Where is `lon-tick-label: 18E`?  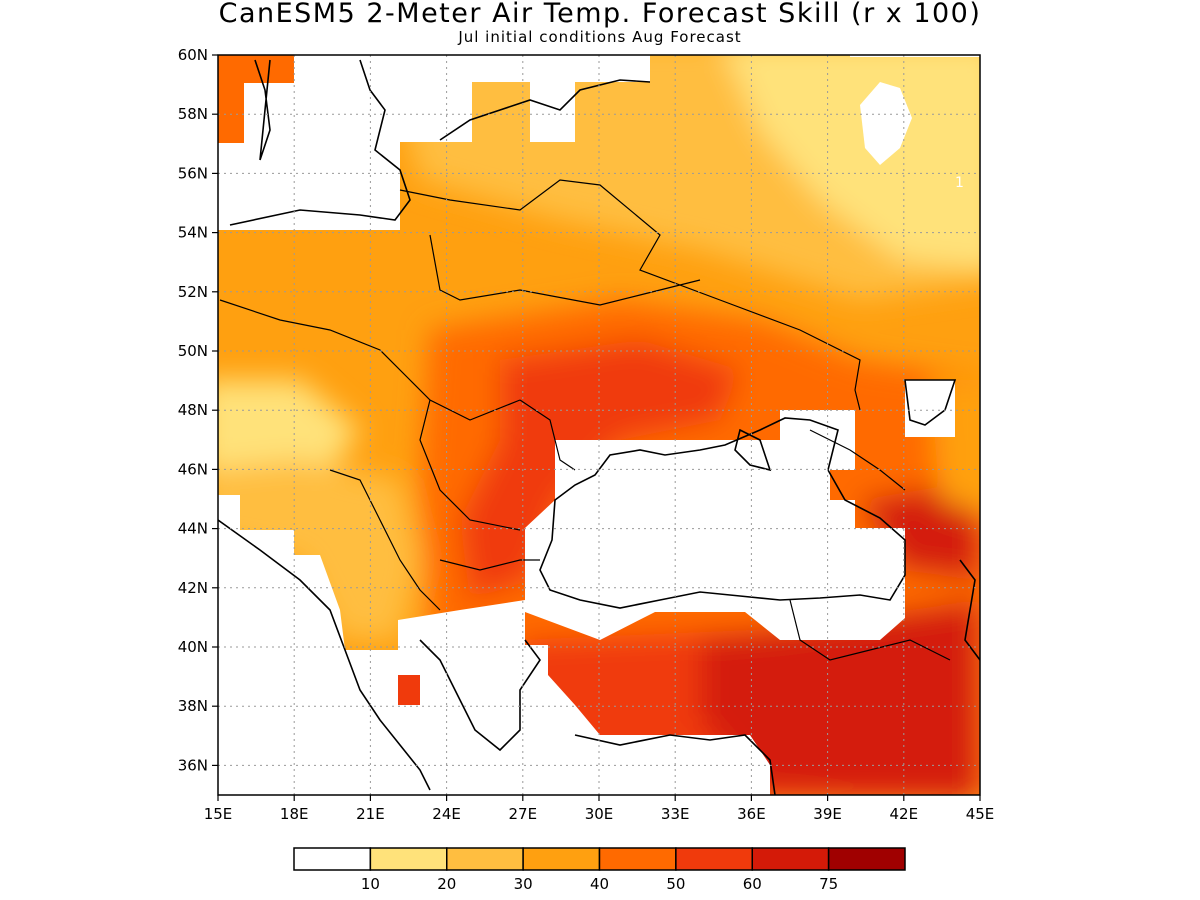 lon-tick-label: 18E is located at coordinates (294, 814).